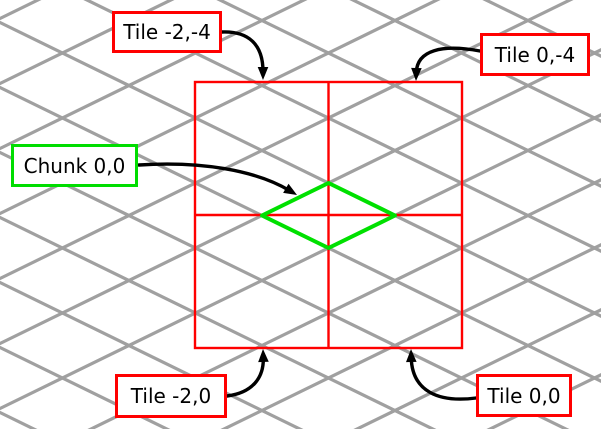 This screenshot has width=601, height=429. Describe the element at coordinates (524, 395) in the screenshot. I see `label-tile-0-0: Tile 0,0` at that location.